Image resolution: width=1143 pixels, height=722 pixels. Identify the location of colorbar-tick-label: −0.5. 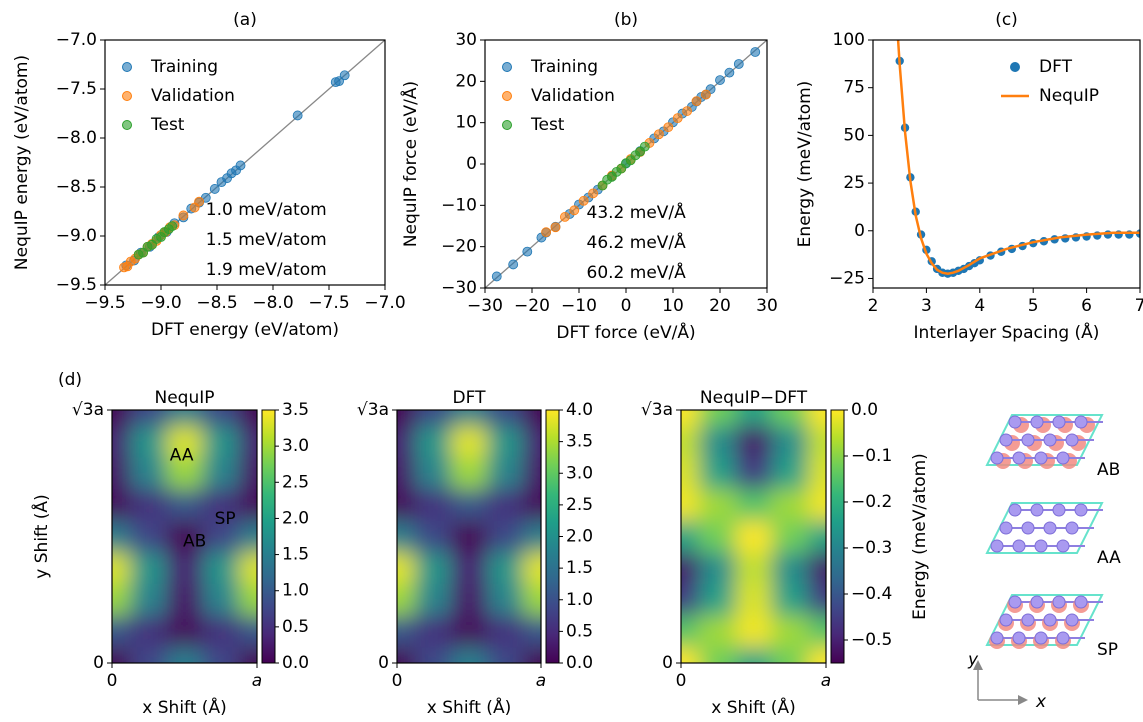
(871, 640).